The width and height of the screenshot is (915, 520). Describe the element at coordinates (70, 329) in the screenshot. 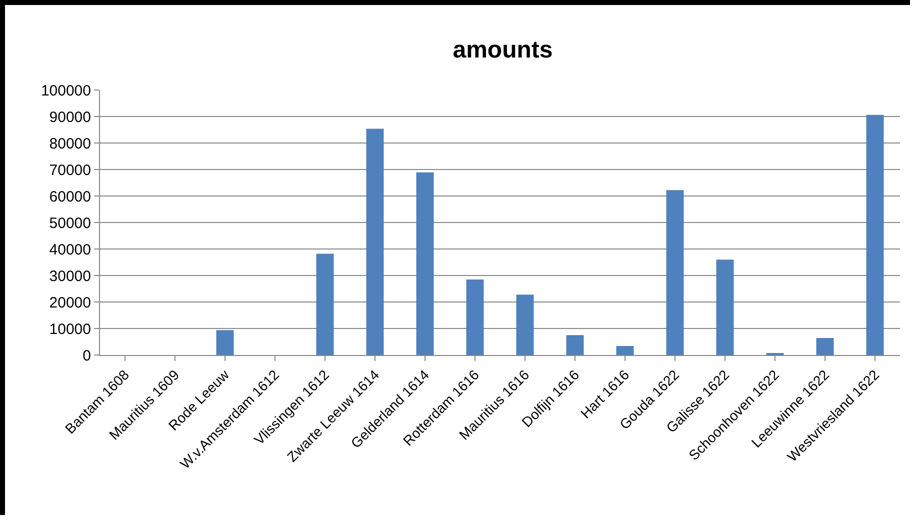

I see `y-tick-label: 10000` at that location.